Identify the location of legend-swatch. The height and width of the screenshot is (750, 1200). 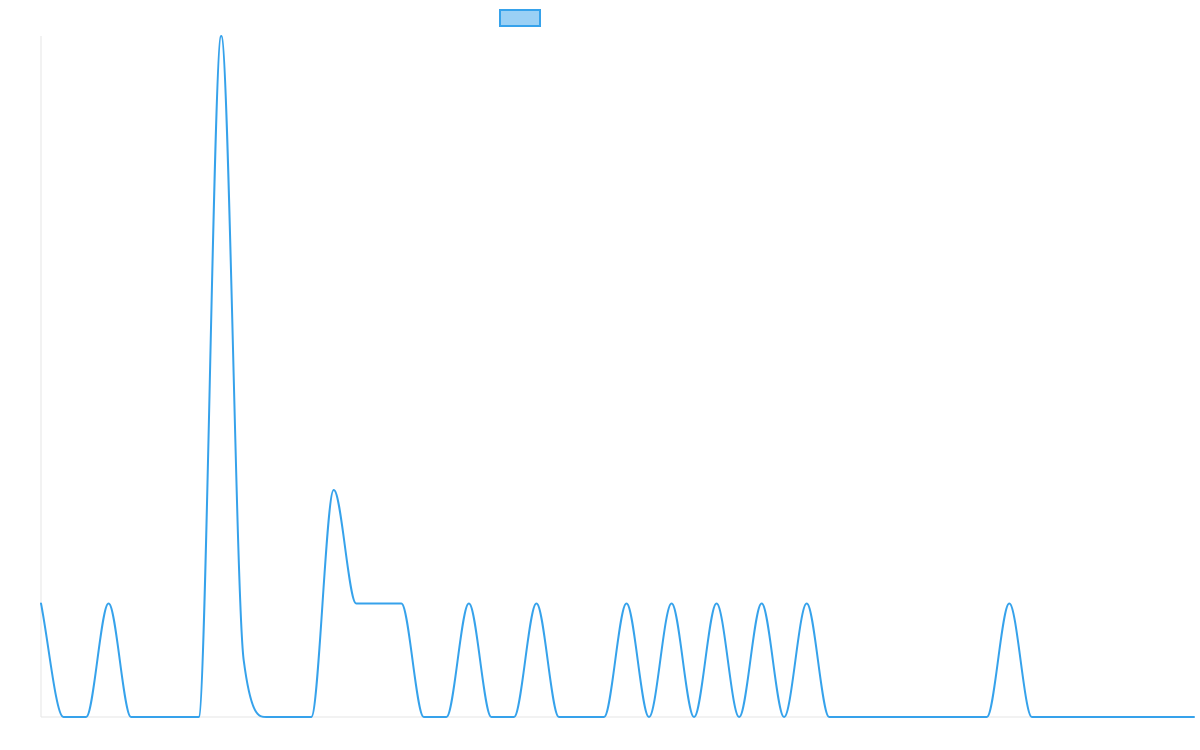
(520, 18).